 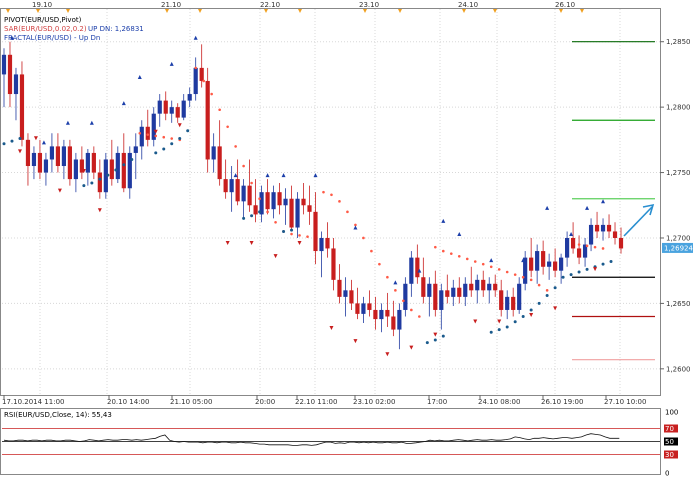 What do you see at coordinates (678, 173) in the screenshot?
I see `y-tick-label: 1,2750` at bounding box center [678, 173].